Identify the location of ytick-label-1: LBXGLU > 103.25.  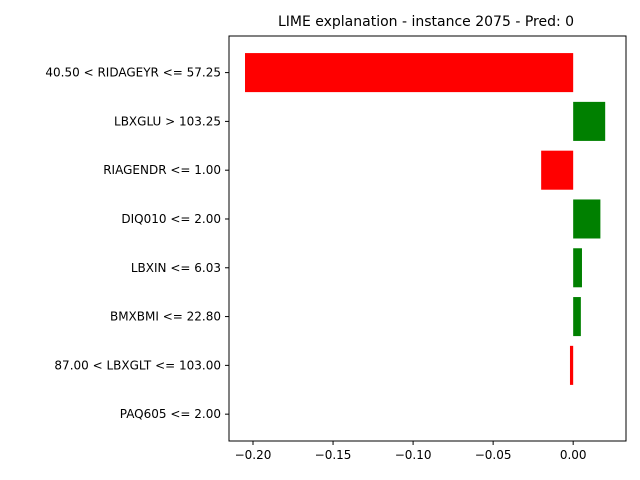
(167, 121).